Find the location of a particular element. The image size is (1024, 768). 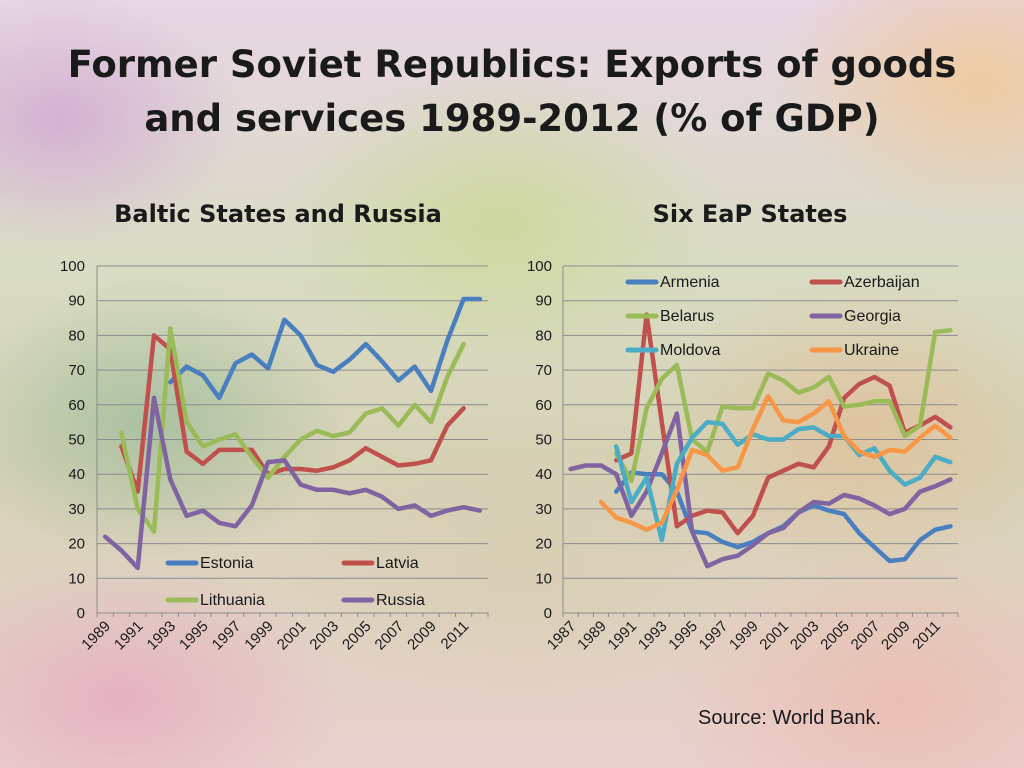

legend-label-armenia: Armenia is located at coordinates (690, 282).